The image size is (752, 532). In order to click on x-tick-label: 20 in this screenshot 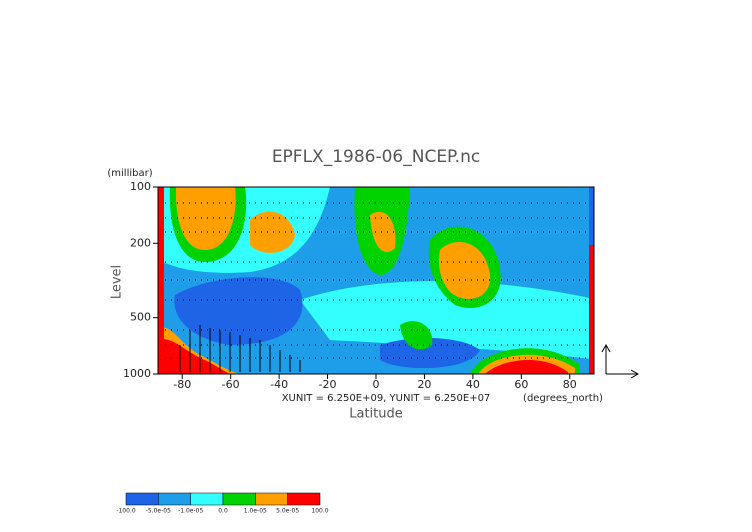, I will do `click(424, 384)`.